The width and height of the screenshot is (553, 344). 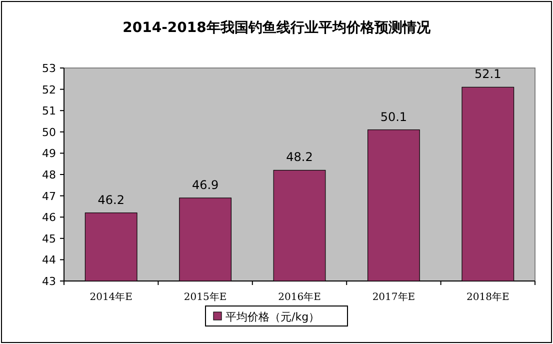 I want to click on y-tick-label: 46, so click(x=49, y=217).